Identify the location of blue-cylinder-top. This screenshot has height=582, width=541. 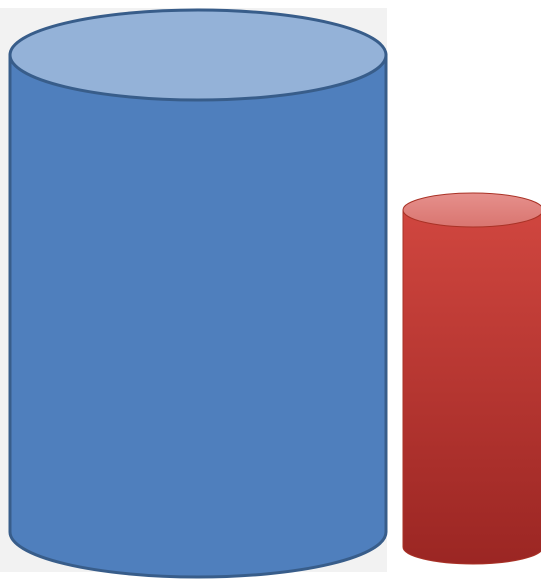
(198, 55).